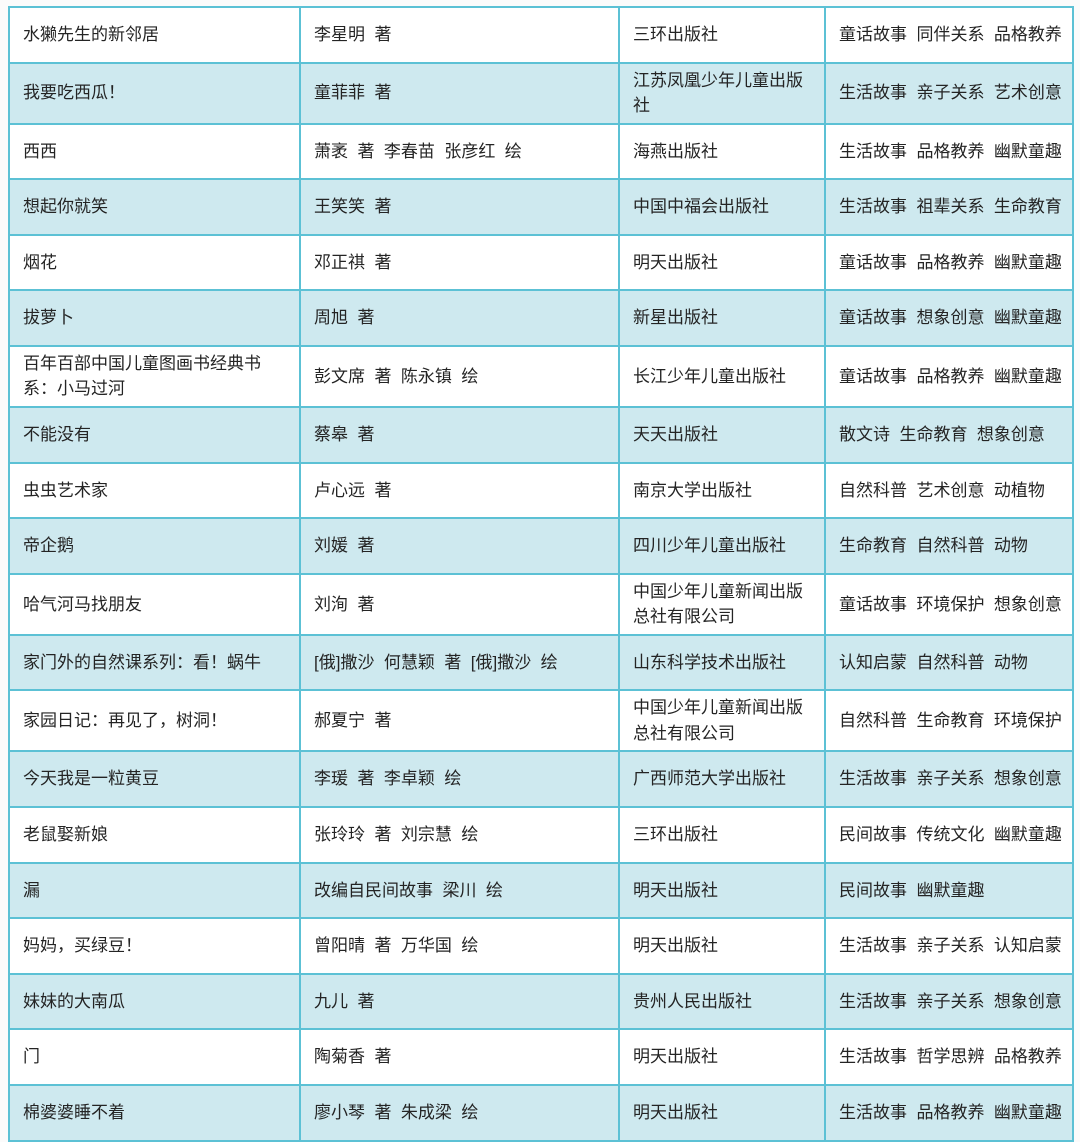 The width and height of the screenshot is (1080, 1142). Describe the element at coordinates (459, 93) in the screenshot. I see `cell-author: 童菲菲 著` at that location.